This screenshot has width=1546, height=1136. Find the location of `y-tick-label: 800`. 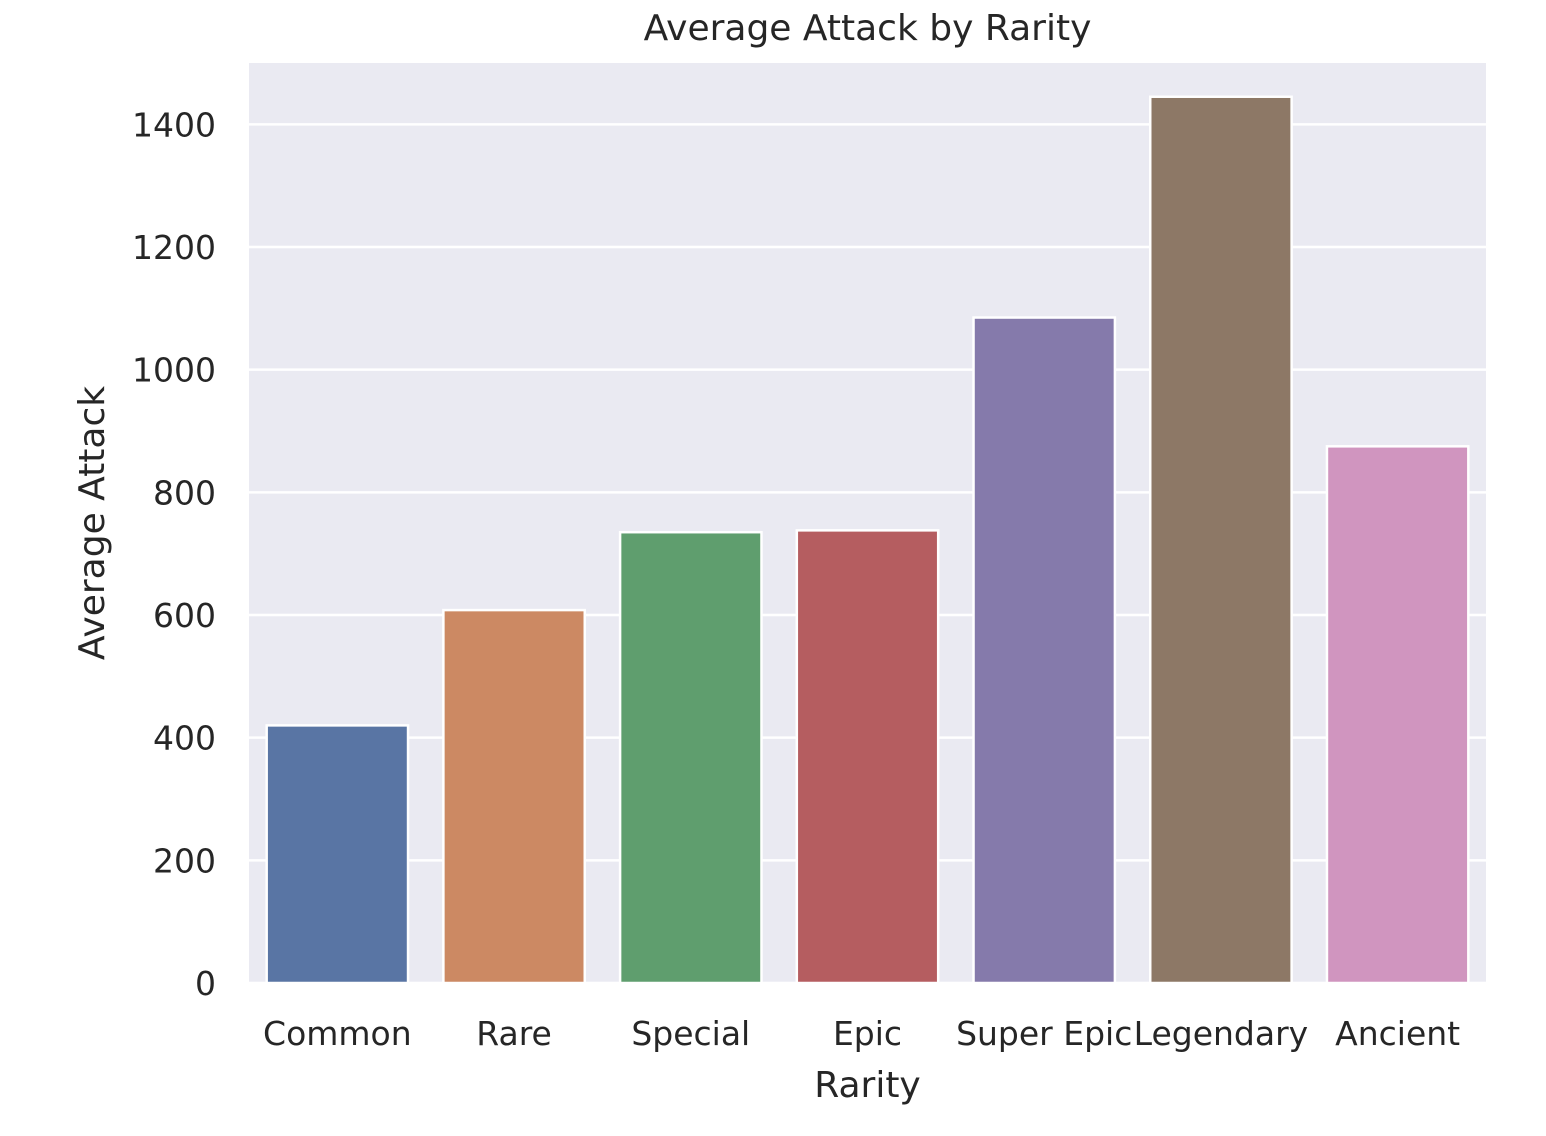

y-tick-label: 800 is located at coordinates (184, 492).